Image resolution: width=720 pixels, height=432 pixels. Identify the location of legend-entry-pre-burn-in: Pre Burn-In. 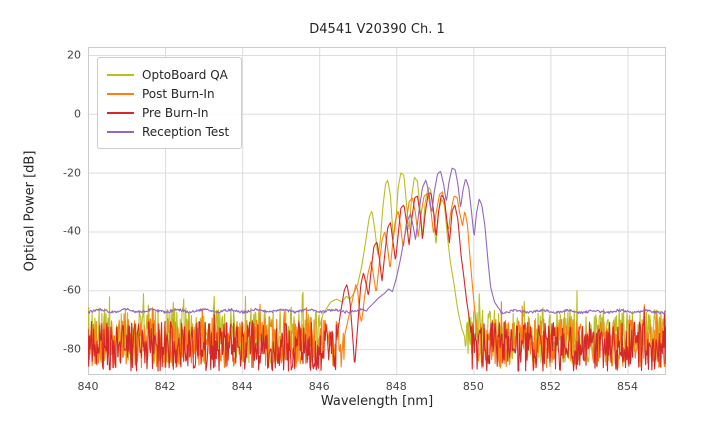
(168, 112).